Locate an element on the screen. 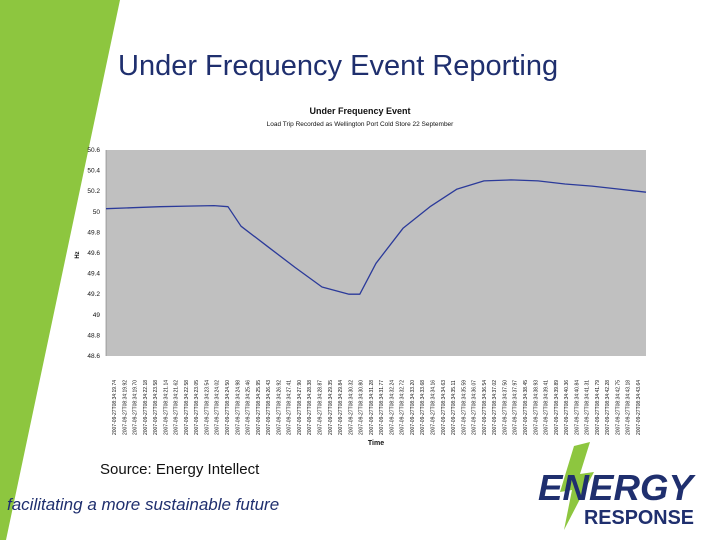 The height and width of the screenshot is (540, 720). x-tick-label: 2007-09-27T08:34:26.92 is located at coordinates (279, 407).